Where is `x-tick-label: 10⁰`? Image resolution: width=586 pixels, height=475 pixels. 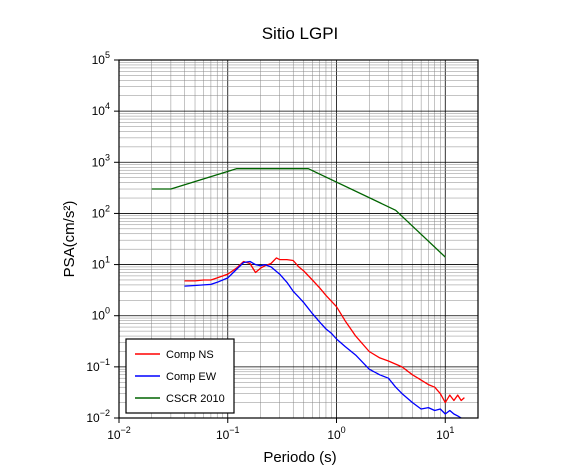
x-tick-label: 10⁰ is located at coordinates (336, 433).